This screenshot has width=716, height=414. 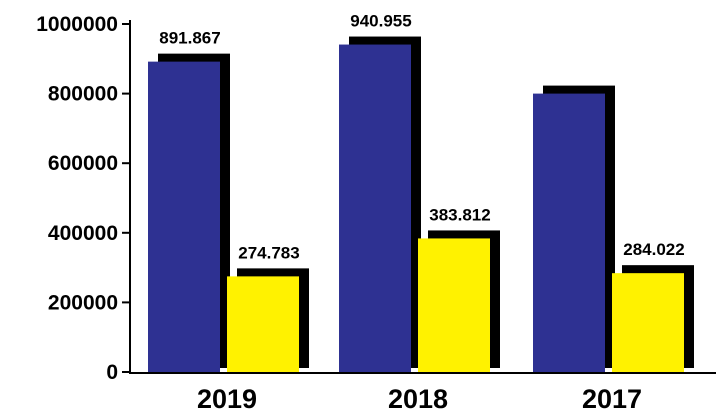 I want to click on y-tick-label: 1000000, so click(x=77, y=24).